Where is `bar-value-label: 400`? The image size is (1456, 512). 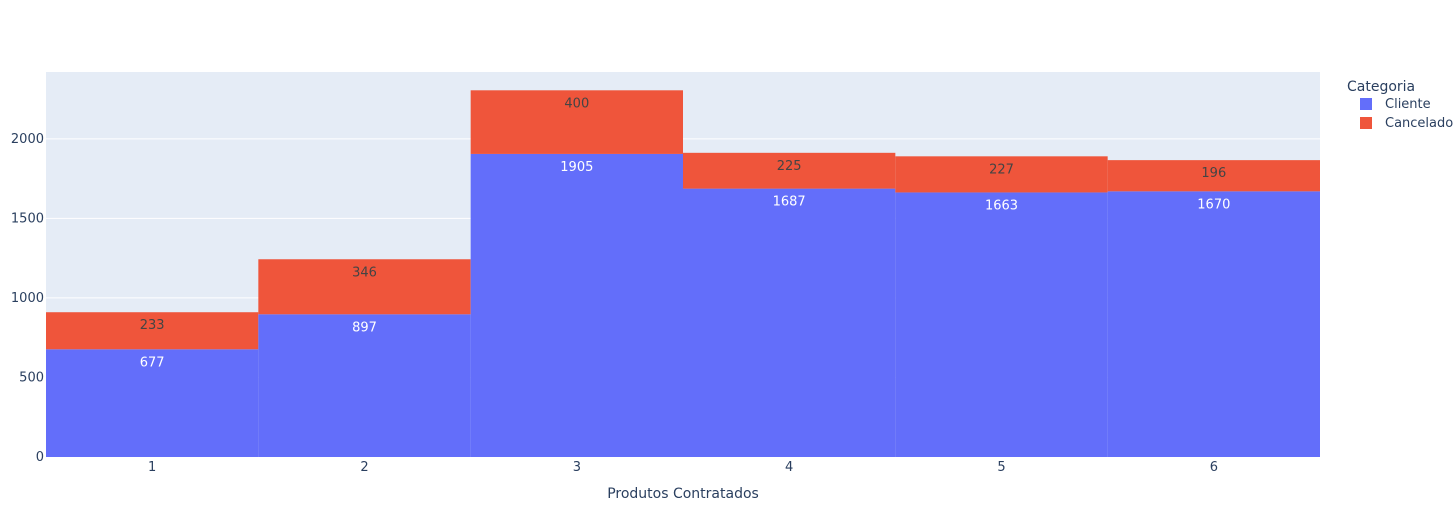
bar-value-label: 400 is located at coordinates (576, 103).